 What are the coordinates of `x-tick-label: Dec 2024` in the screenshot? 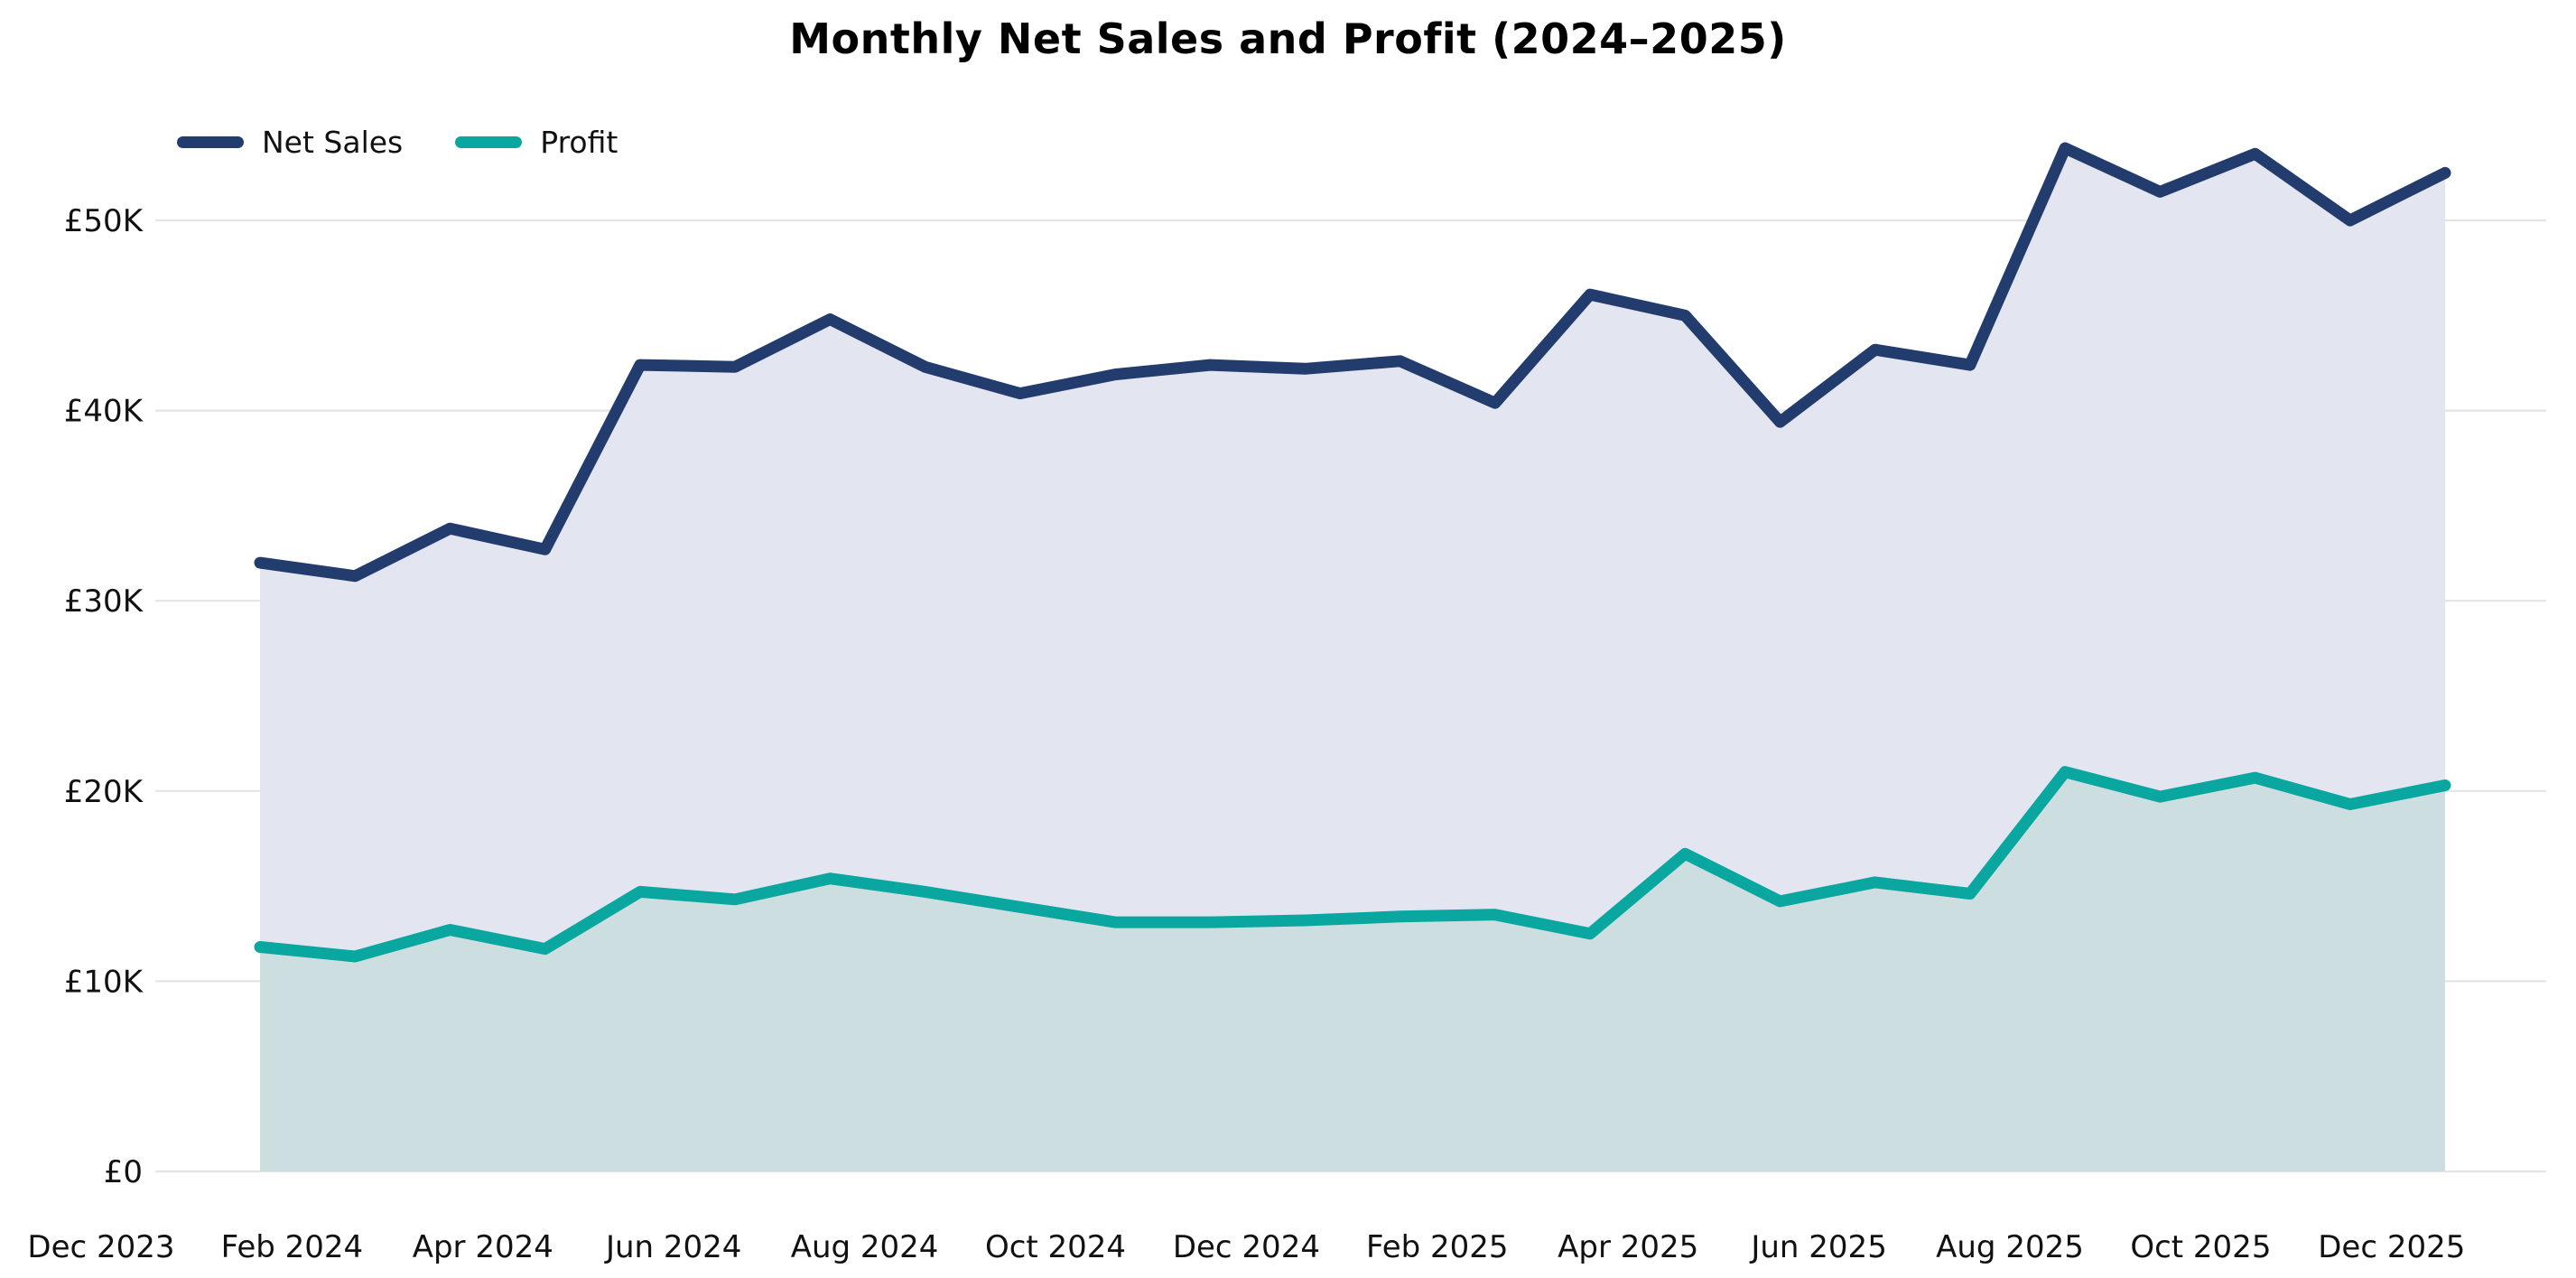 It's located at (1246, 1247).